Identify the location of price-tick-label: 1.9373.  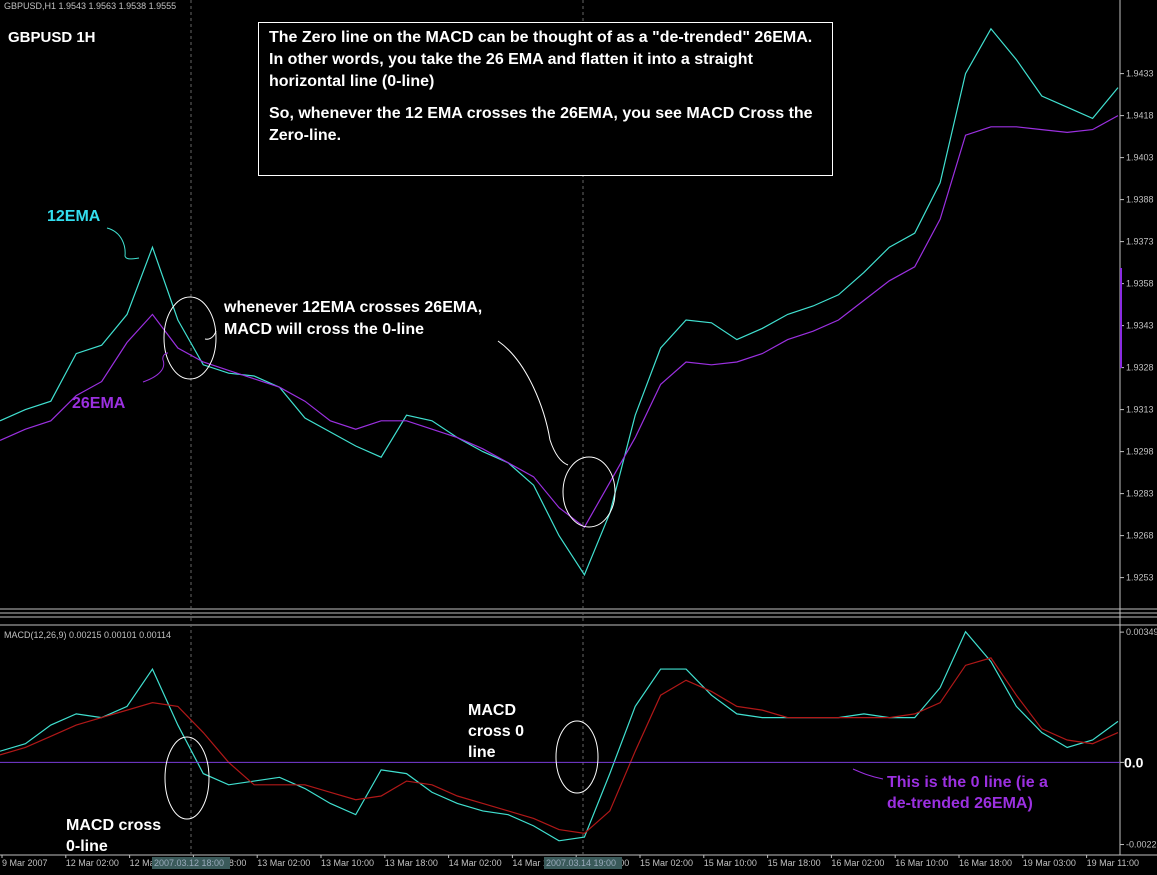
(1140, 242).